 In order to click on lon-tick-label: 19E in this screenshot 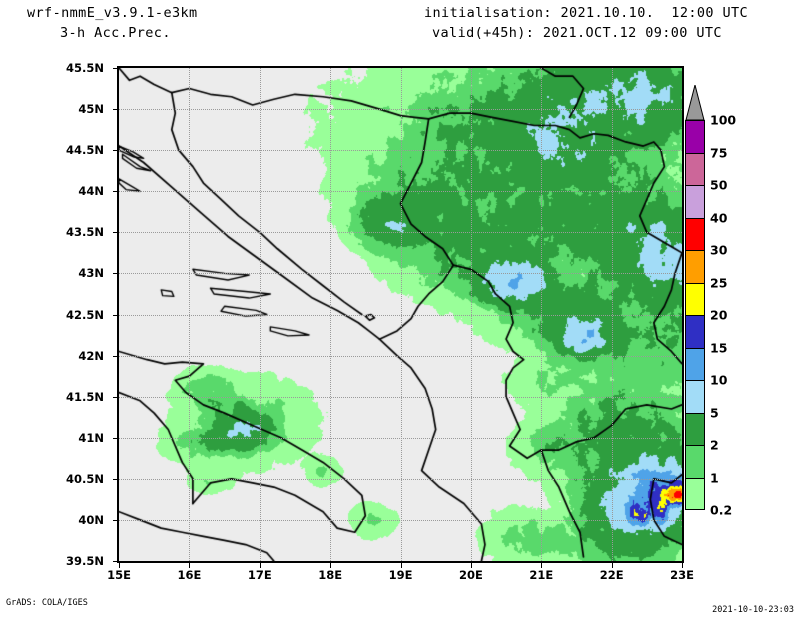, I will do `click(400, 575)`.